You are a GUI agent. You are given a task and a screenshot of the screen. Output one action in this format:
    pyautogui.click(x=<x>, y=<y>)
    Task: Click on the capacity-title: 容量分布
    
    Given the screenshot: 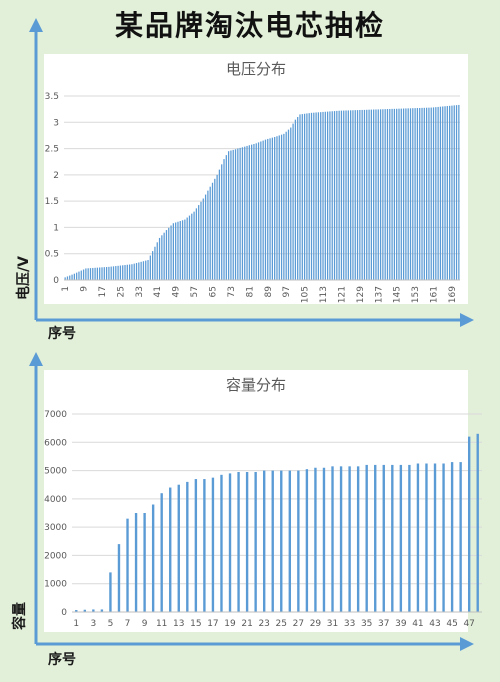 What is the action you would take?
    pyautogui.click(x=256, y=385)
    